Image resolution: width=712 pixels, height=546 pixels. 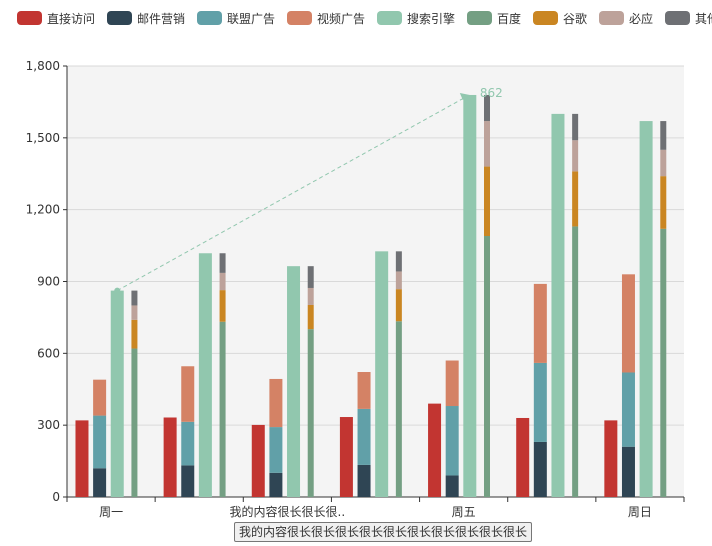 What do you see at coordinates (383, 532) in the screenshot?
I see `axis-label-tooltip: 我的内容很长很长很长很长很长很长很长很长很长很长` at bounding box center [383, 532].